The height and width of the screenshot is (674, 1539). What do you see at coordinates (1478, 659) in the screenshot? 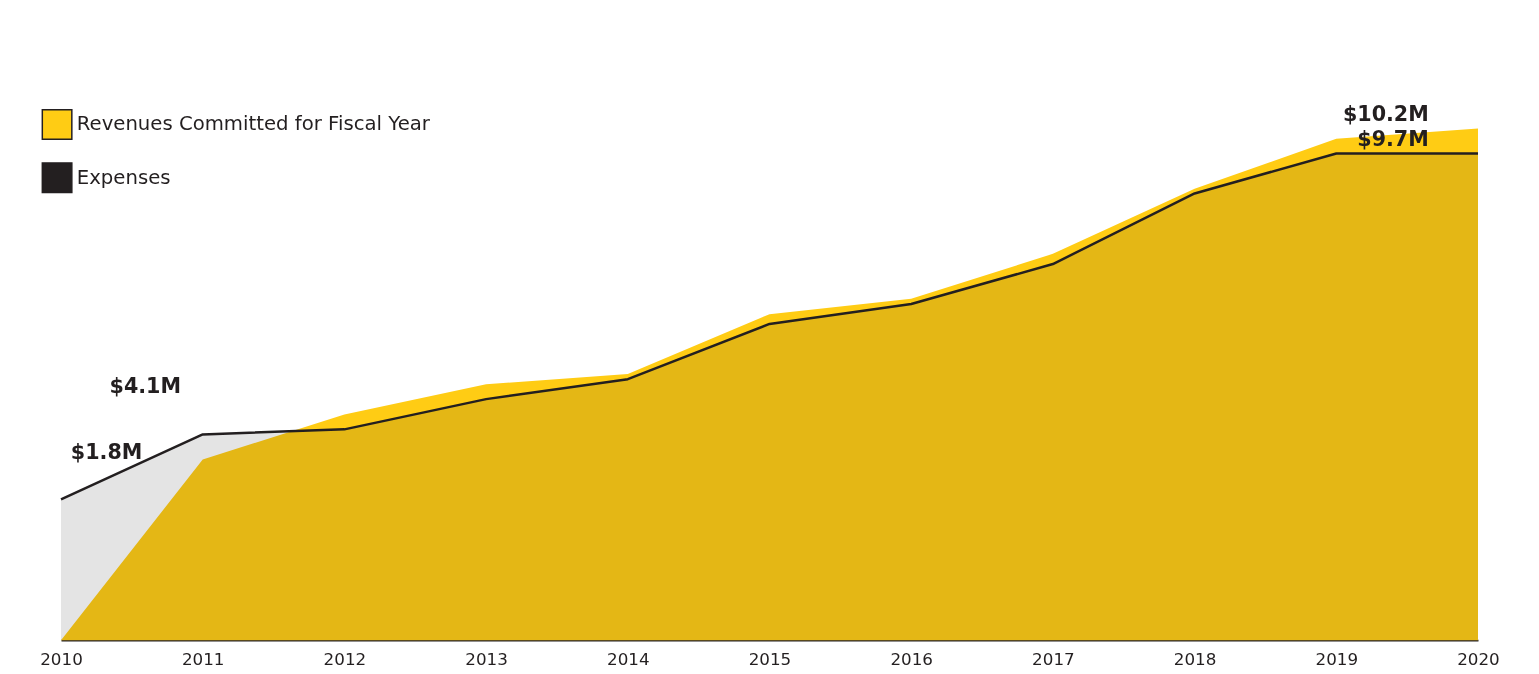
I see `x-tick-label: 2020` at bounding box center [1478, 659].